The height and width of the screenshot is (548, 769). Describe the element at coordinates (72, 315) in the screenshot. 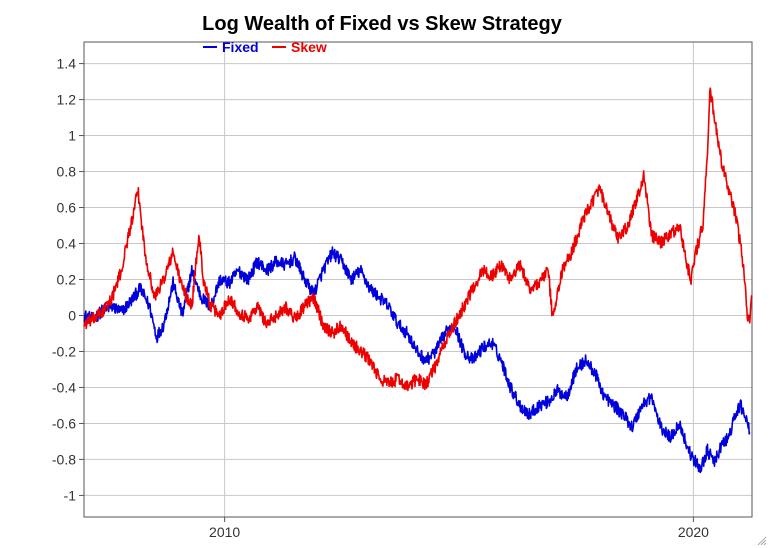

I see `y-tick-label: 0` at that location.